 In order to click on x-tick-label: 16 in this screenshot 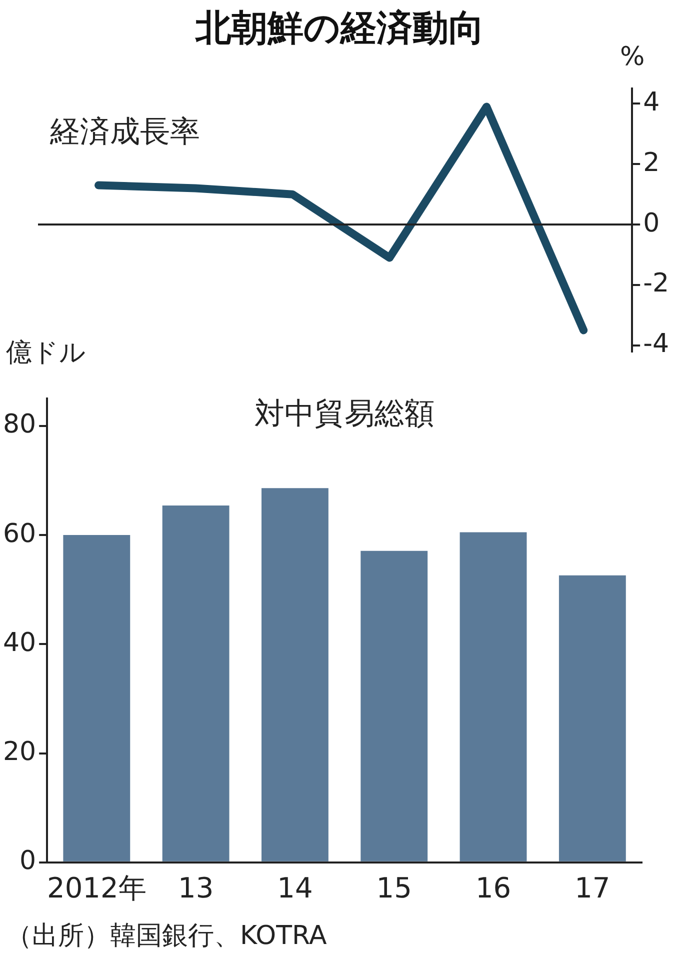, I will do `click(493, 887)`.